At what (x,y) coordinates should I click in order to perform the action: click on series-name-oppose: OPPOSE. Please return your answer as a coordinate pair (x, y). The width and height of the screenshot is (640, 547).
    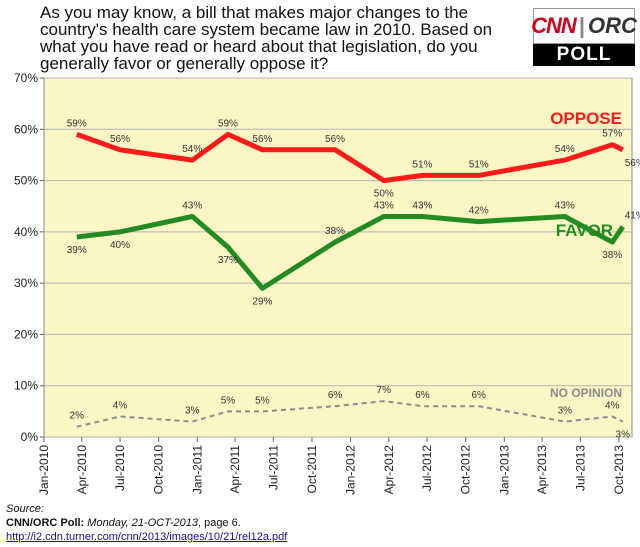
    Looking at the image, I should click on (586, 118).